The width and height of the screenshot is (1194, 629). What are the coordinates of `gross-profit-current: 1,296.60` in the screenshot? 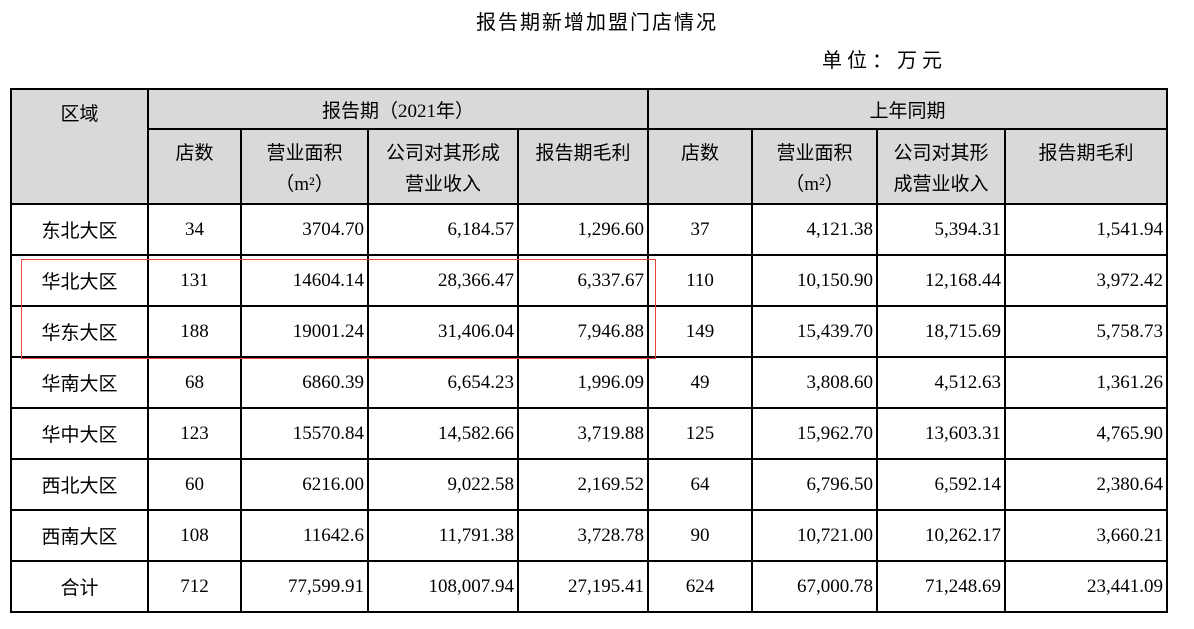 It's located at (583, 229).